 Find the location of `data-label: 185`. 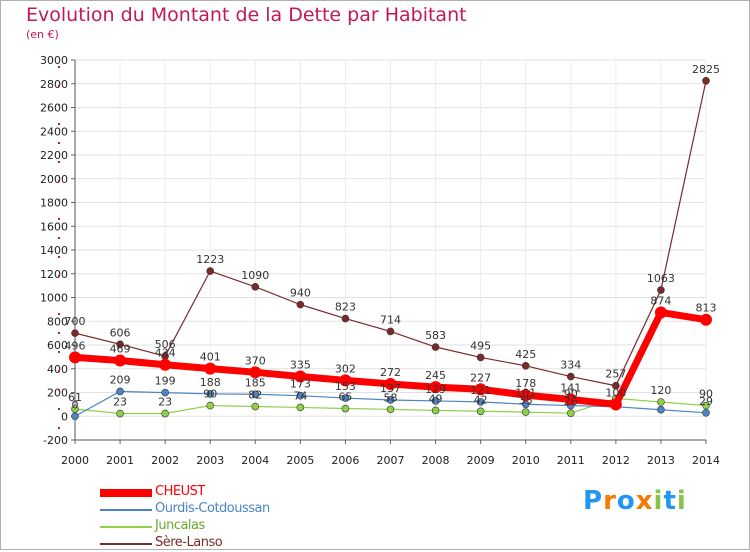

data-label: 185 is located at coordinates (255, 382).